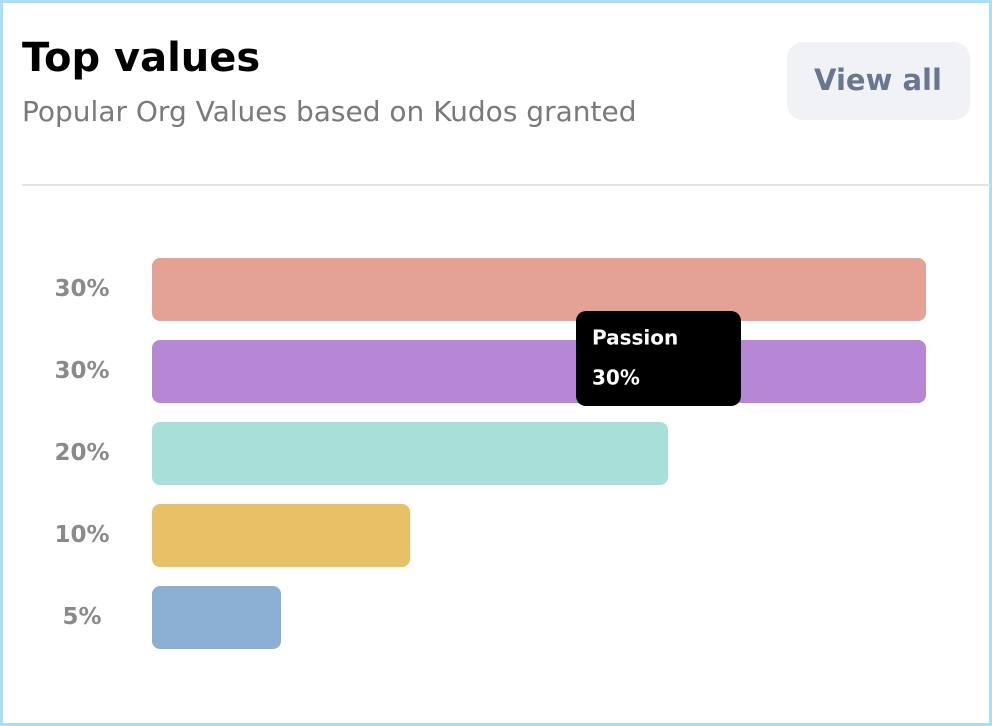  Describe the element at coordinates (81, 453) in the screenshot. I see `value-label: 20%` at that location.